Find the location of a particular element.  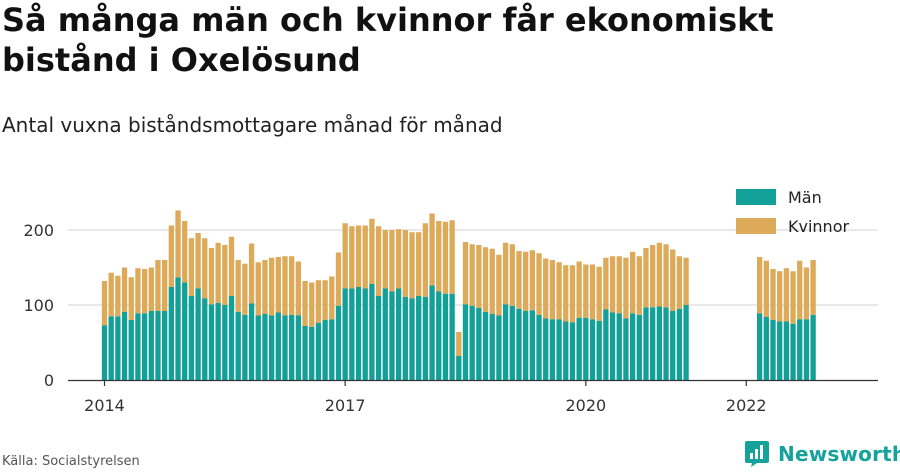

source-note: Källa: Socialstyrelsen is located at coordinates (71, 461).